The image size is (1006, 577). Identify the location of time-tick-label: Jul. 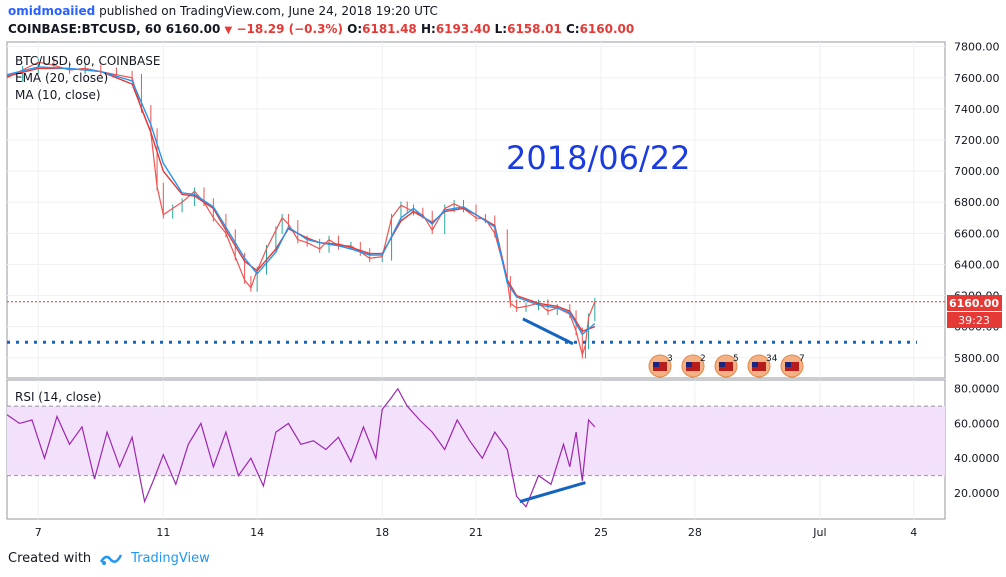
(819, 532).